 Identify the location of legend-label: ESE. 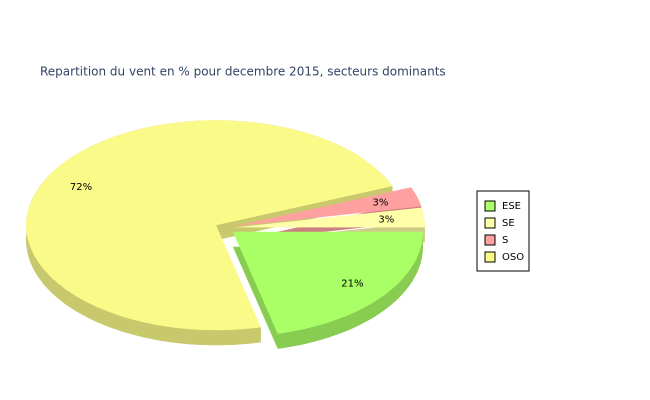
(511, 206).